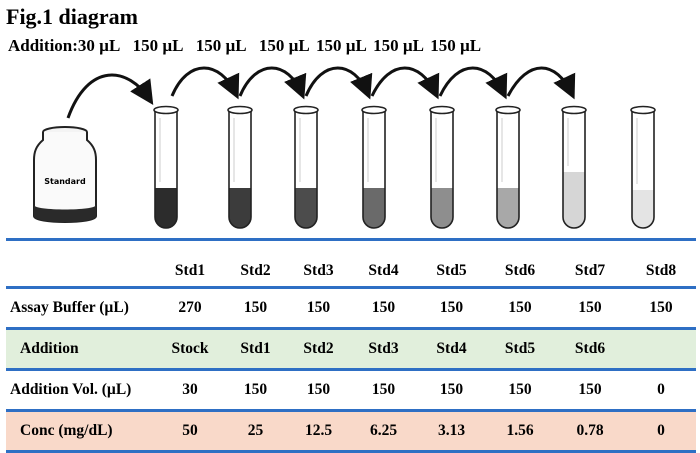  I want to click on transfer-arrows, so click(321, 92).